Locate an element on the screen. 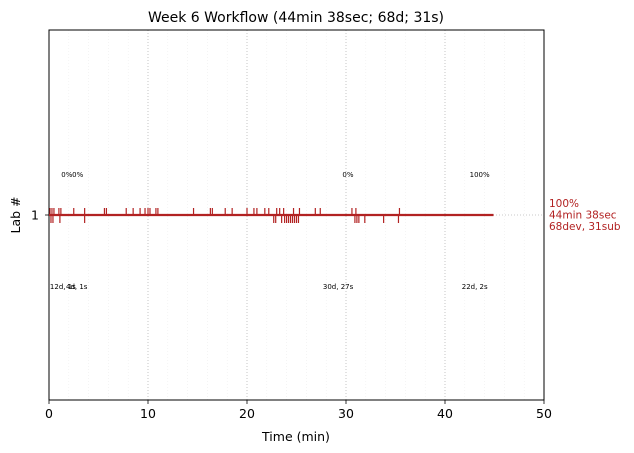 Image resolution: width=634 pixels, height=453 pixels. count-annotation: 12d, 1s is located at coordinates (63, 287).